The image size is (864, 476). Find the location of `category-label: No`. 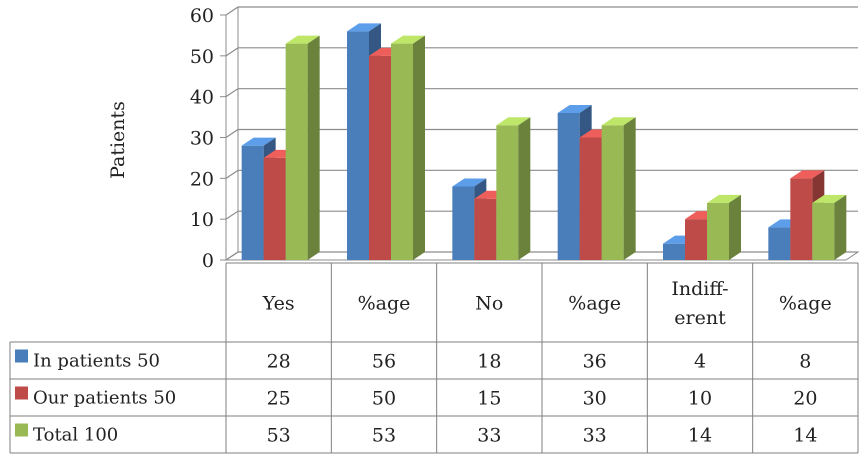

category-label: No is located at coordinates (489, 304).